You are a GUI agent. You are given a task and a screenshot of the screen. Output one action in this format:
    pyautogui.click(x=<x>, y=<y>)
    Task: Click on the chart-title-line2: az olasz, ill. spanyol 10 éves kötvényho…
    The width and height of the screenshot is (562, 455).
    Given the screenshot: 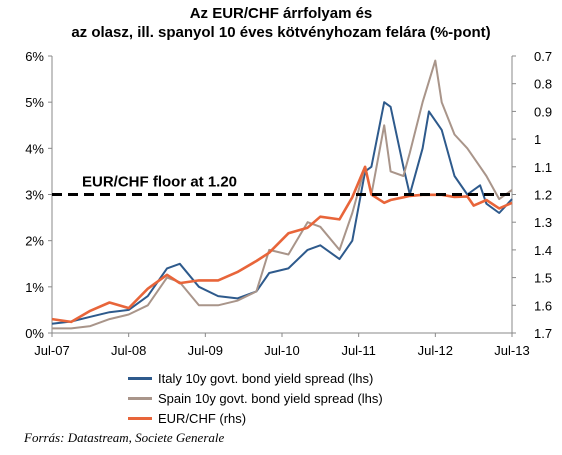 What is the action you would take?
    pyautogui.click(x=281, y=32)
    